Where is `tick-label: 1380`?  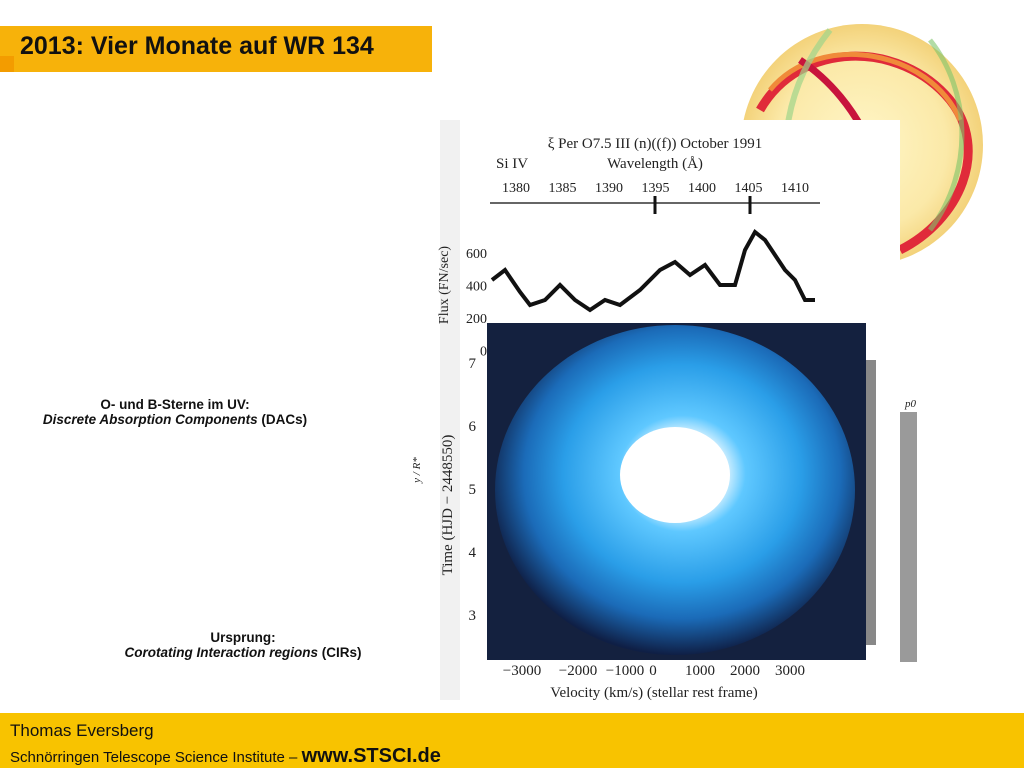
tick-label: 1380 is located at coordinates (516, 188).